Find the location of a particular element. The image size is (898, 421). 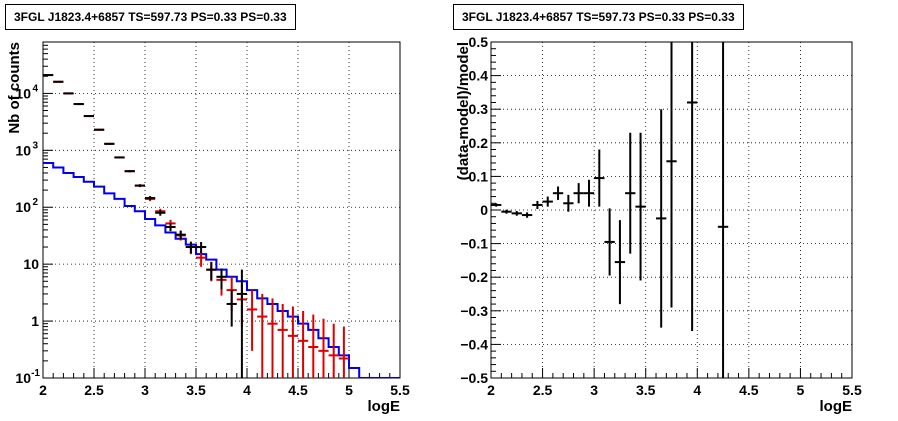

y-tick-label: 0.1 is located at coordinates (479, 176).